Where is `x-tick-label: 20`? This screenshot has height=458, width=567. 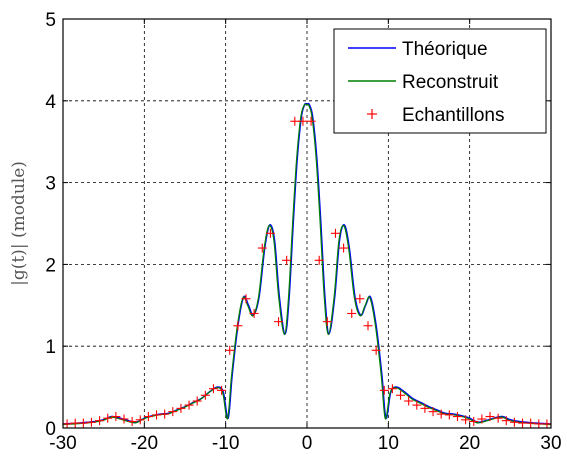
x-tick-label: 20 is located at coordinates (469, 443).